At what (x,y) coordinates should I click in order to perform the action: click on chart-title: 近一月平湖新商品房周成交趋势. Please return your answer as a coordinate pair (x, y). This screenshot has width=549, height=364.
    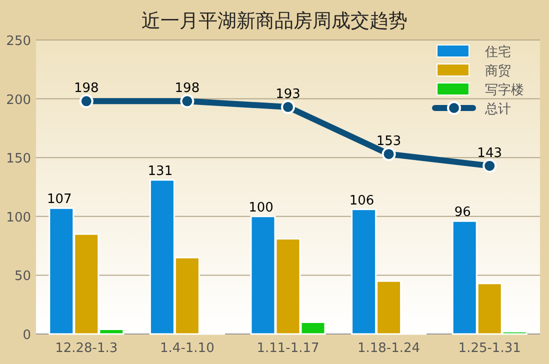
    Looking at the image, I should click on (275, 21).